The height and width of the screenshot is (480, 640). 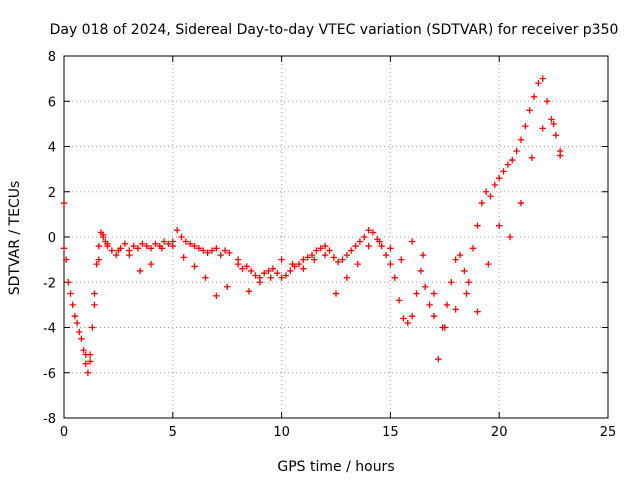 What do you see at coordinates (52, 57) in the screenshot?
I see `y-tick-label: 8` at bounding box center [52, 57].